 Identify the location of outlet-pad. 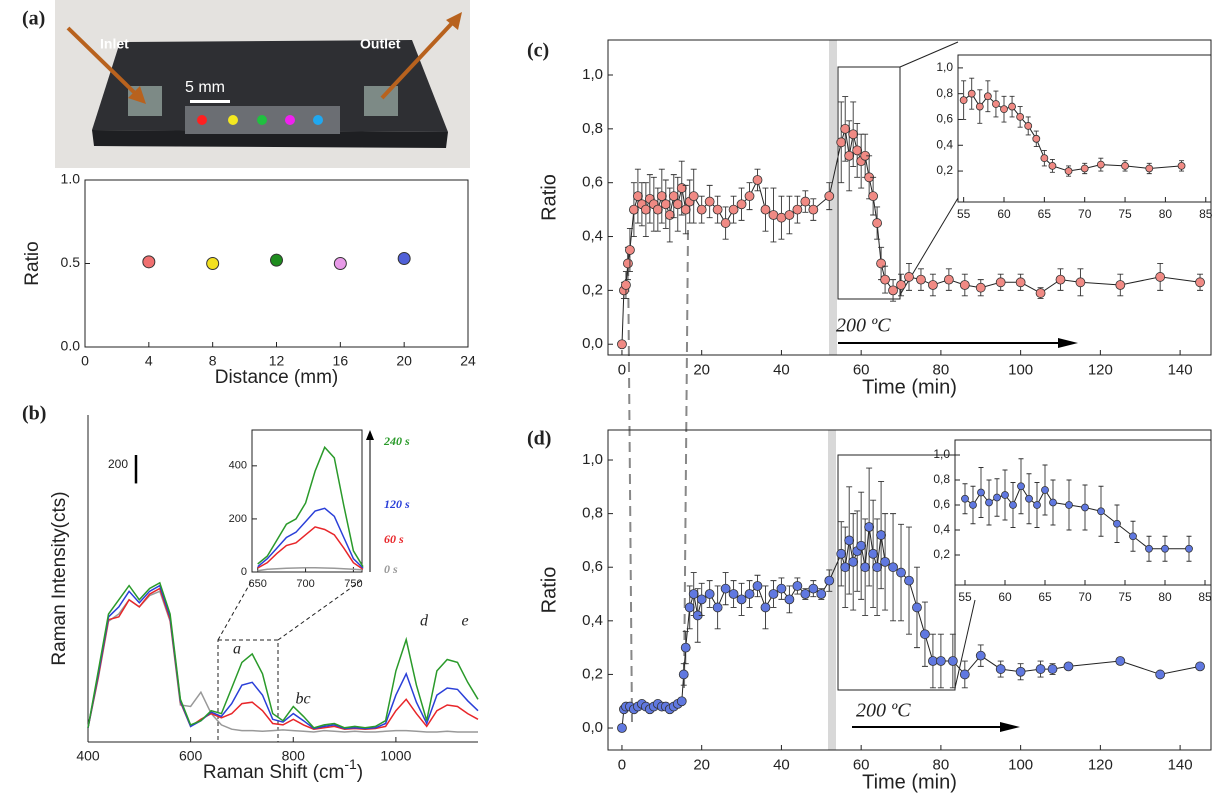
(381, 101).